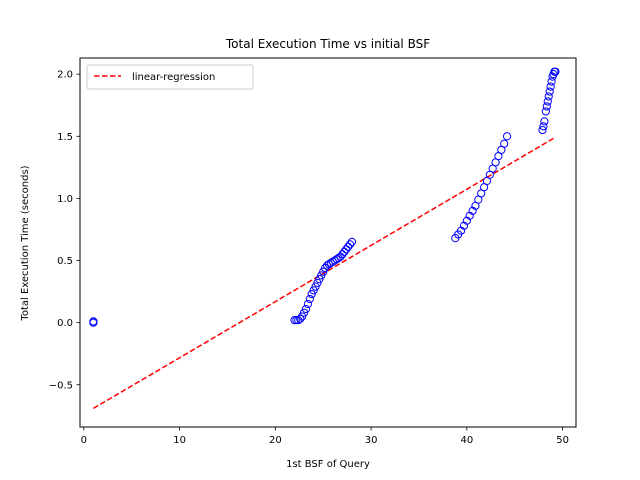  Describe the element at coordinates (84, 440) in the screenshot. I see `x-tick-label: 0` at that location.